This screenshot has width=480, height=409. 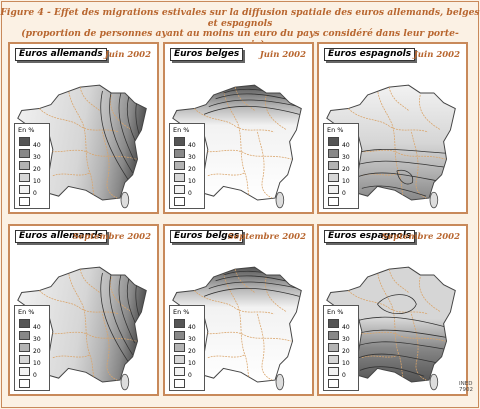 I want to click on credit-line-2: 7902, so click(x=466, y=390).